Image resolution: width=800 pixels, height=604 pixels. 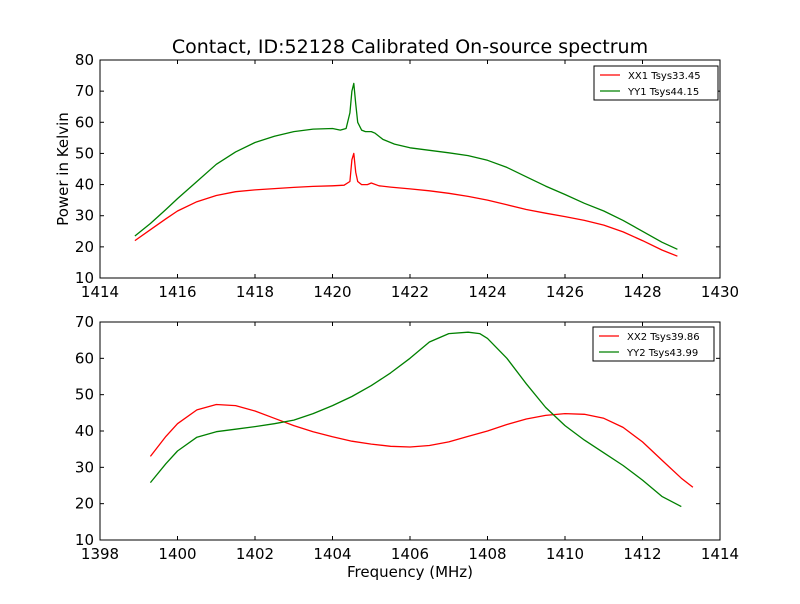 What do you see at coordinates (421, 445) in the screenshot?
I see `series-line-xx2` at bounding box center [421, 445].